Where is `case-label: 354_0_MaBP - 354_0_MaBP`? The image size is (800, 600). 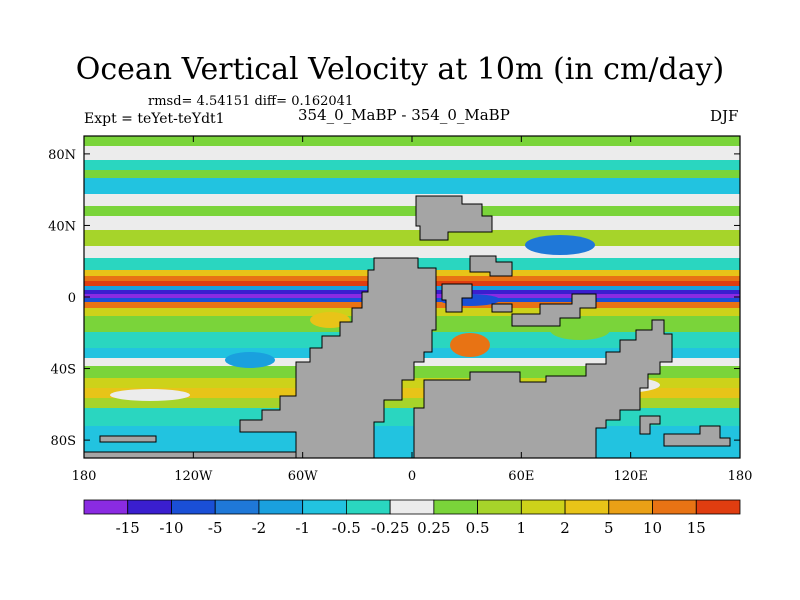 case-label: 354_0_MaBP - 354_0_MaBP is located at coordinates (404, 115).